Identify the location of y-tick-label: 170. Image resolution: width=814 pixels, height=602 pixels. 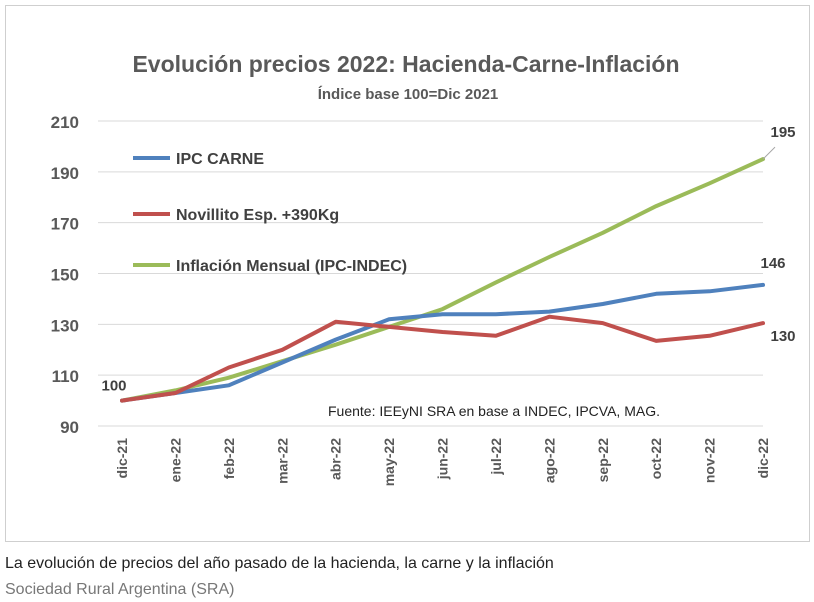
(65, 224).